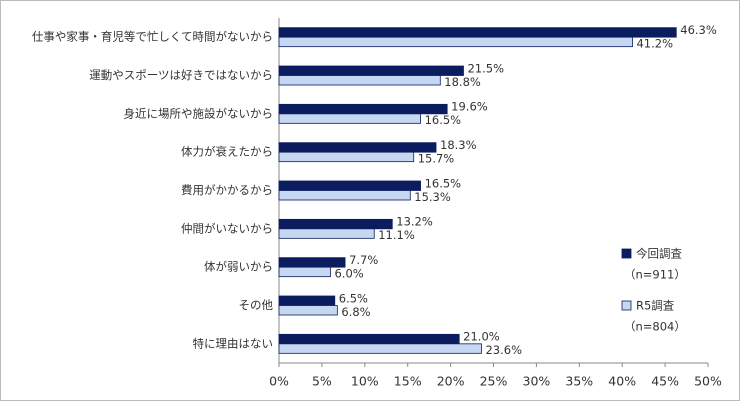 The height and width of the screenshot is (401, 740). What do you see at coordinates (655, 327) in the screenshot?
I see `legend-note: （n=804）` at bounding box center [655, 327].